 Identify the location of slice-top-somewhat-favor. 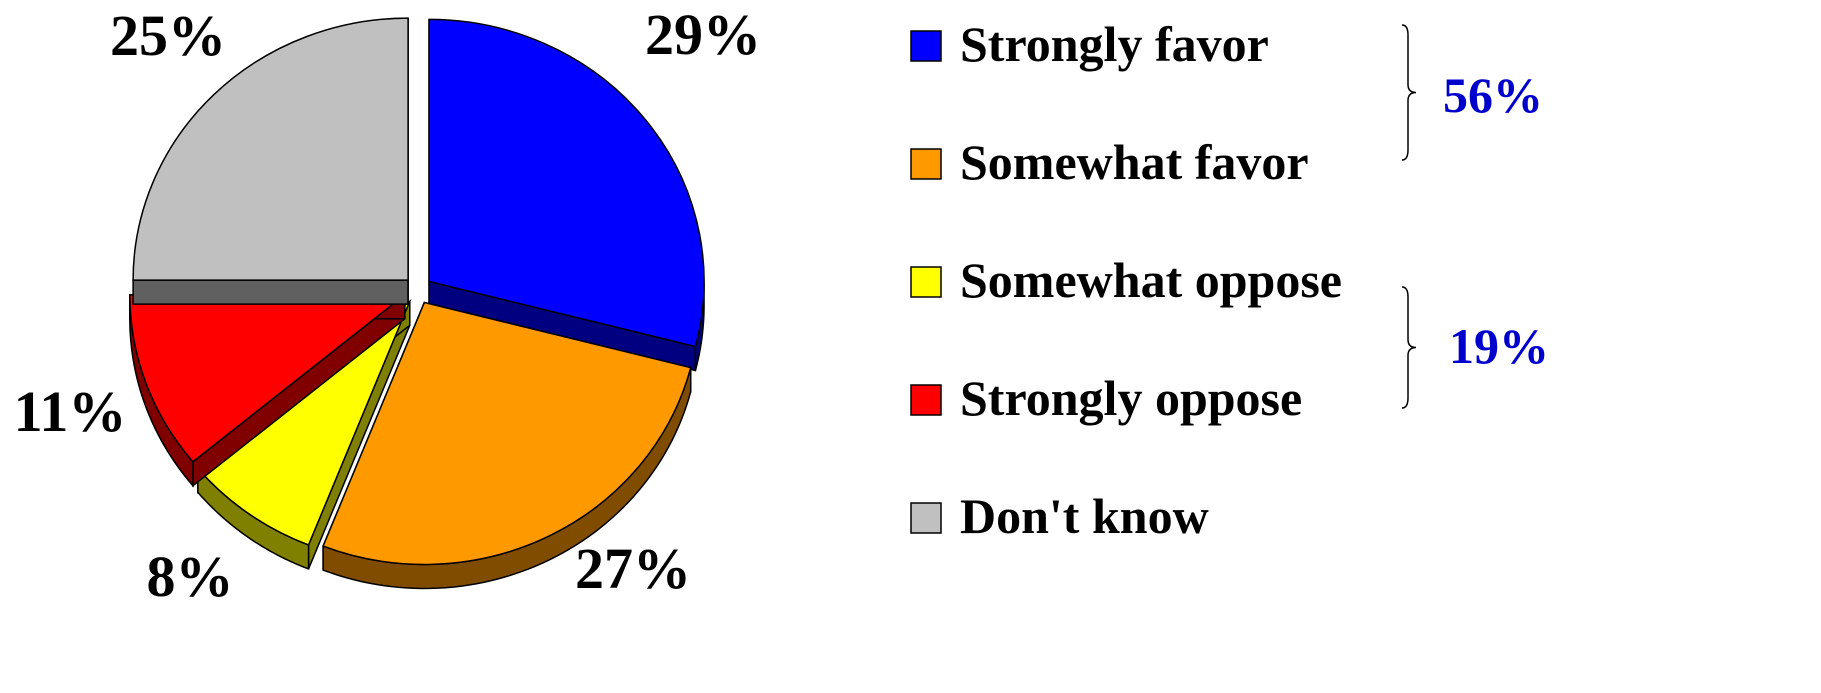
(507, 433).